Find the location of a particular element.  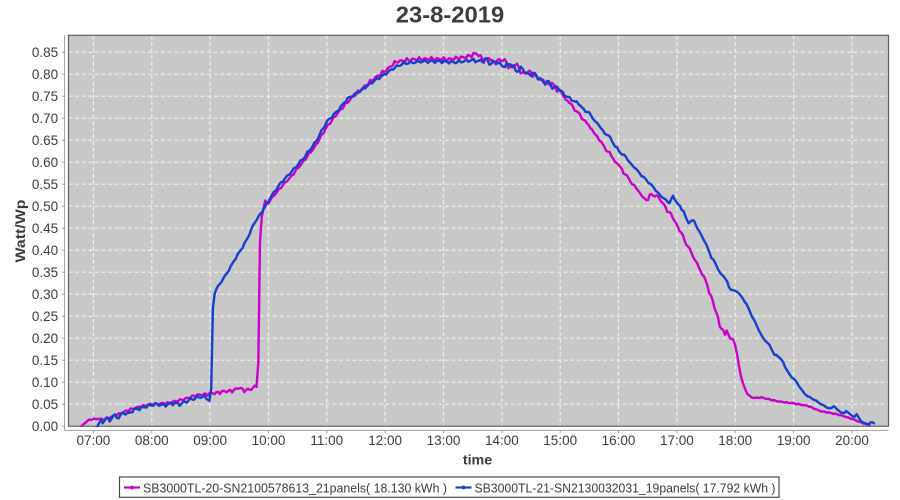

svg-text: 0.65 is located at coordinates (45, 140).